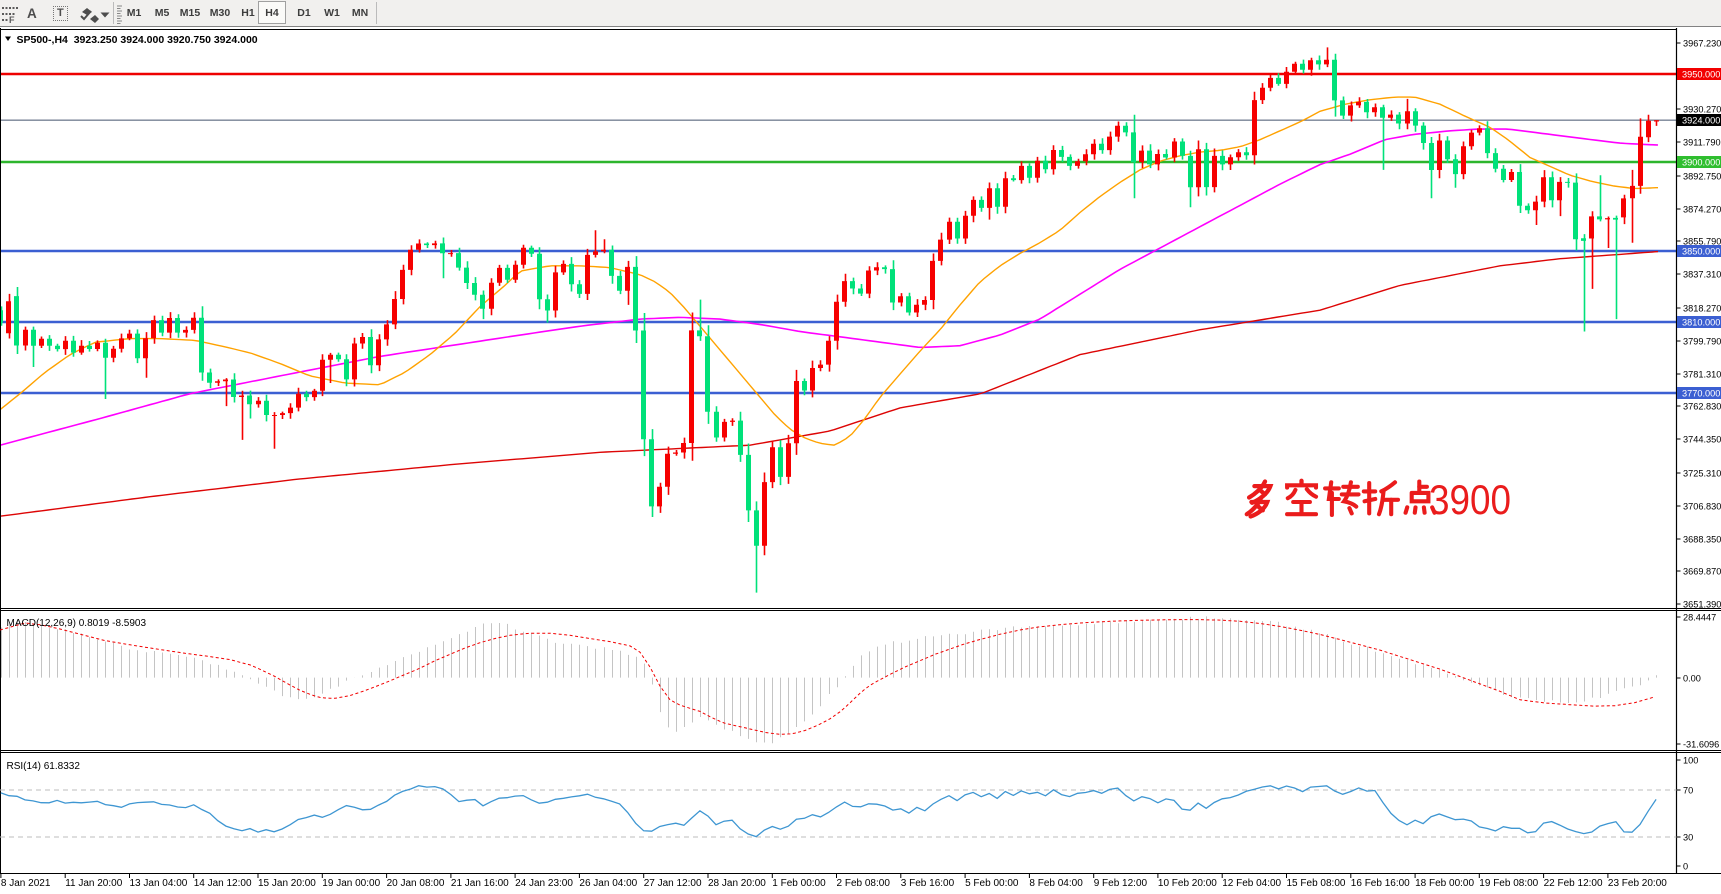 This screenshot has height=894, width=1721. Describe the element at coordinates (1702, 572) in the screenshot. I see `svg-text: 3669.870` at that location.